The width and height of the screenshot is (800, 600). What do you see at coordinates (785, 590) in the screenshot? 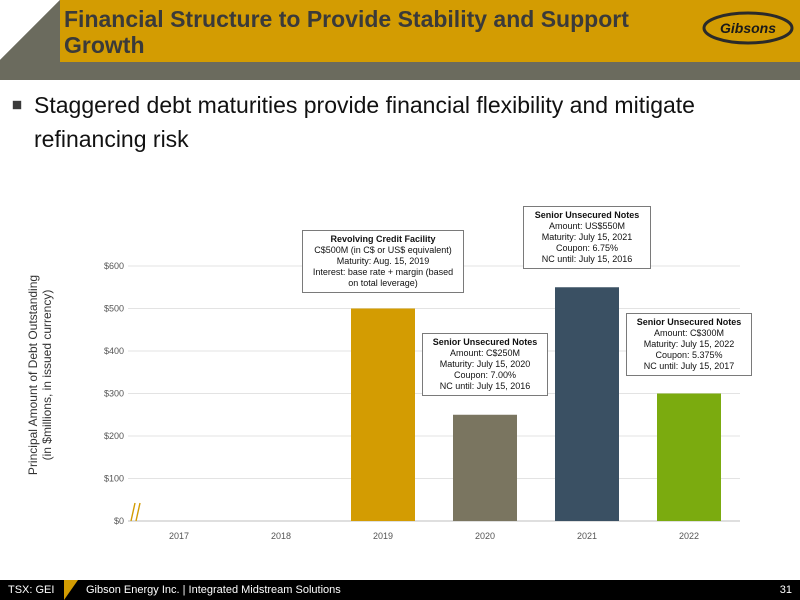
I see `page-number: 31` at bounding box center [785, 590].